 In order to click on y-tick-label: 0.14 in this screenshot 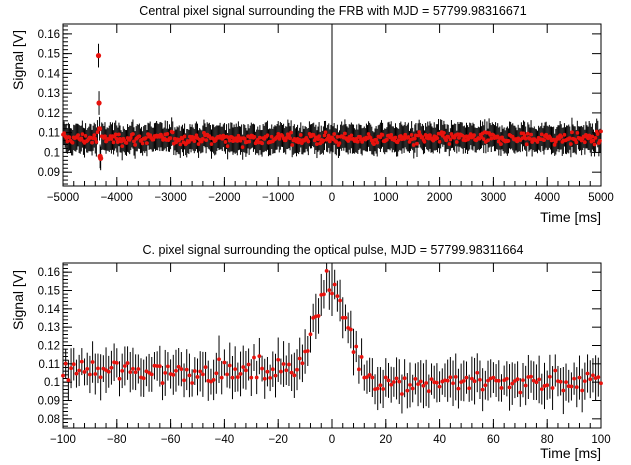, I will do `click(49, 74)`.